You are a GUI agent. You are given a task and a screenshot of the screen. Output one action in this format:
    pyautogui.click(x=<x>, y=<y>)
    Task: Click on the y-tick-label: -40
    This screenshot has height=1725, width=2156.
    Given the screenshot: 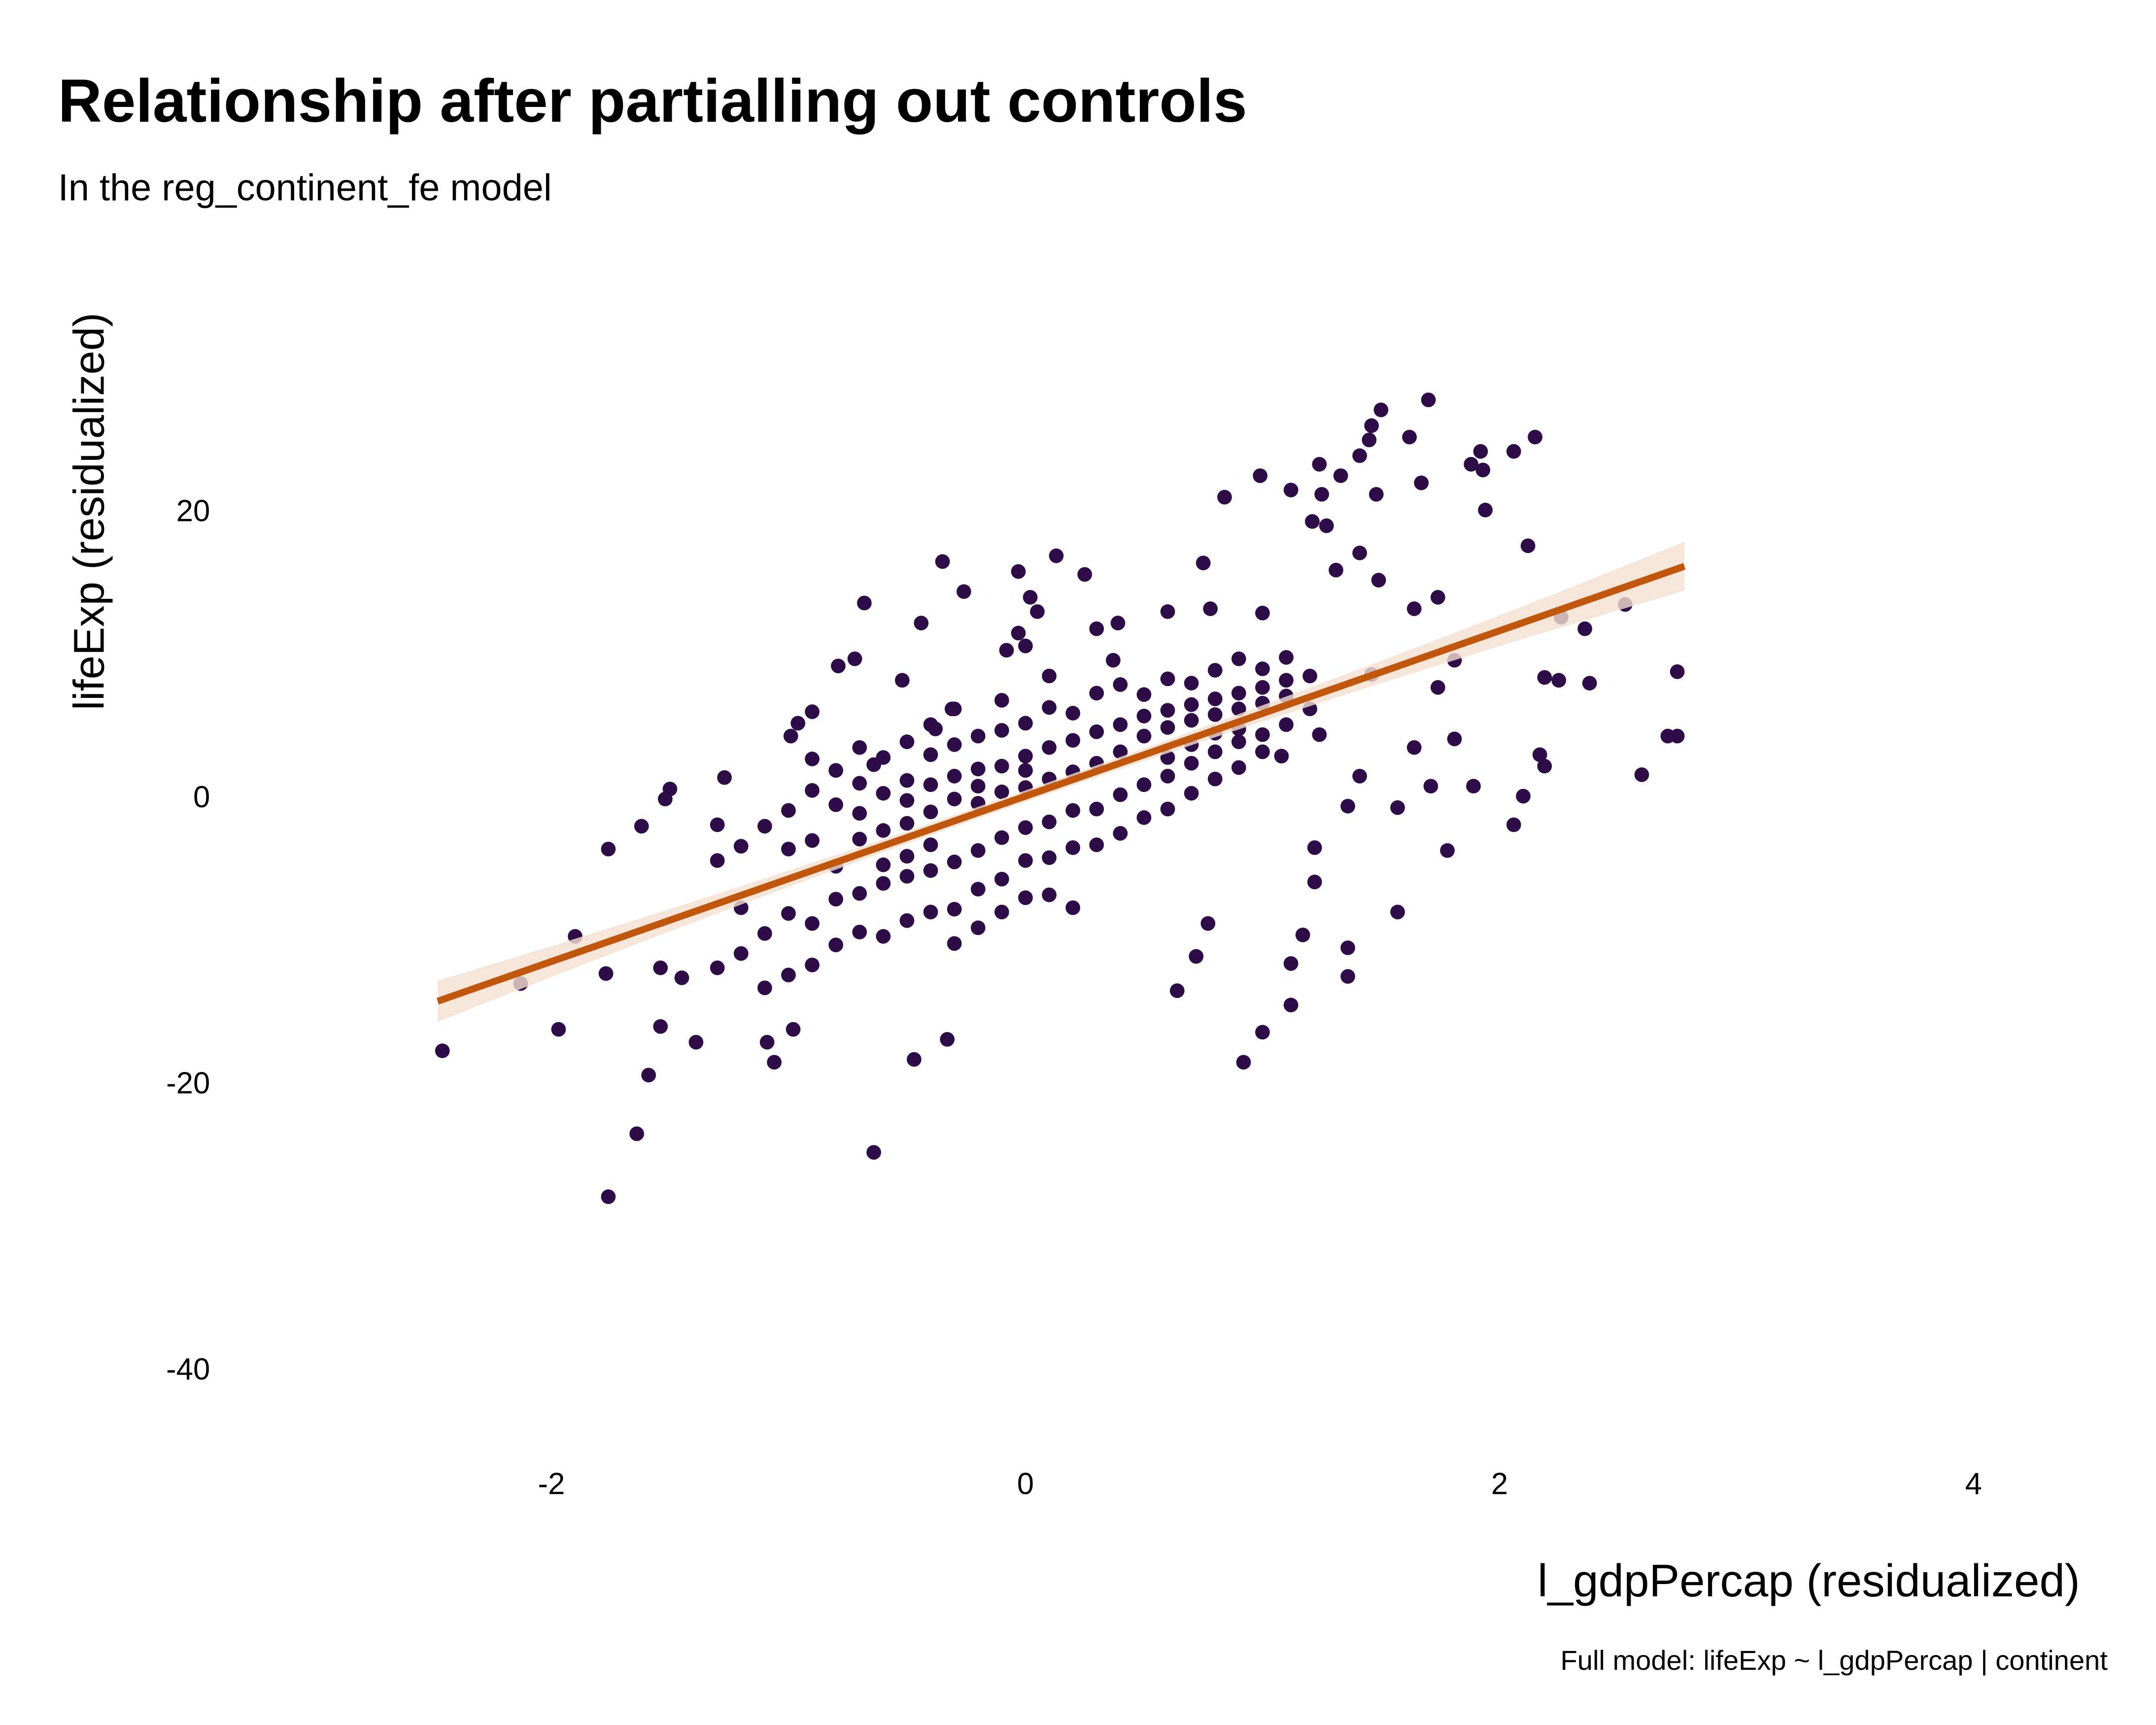 What is the action you would take?
    pyautogui.click(x=188, y=1369)
    